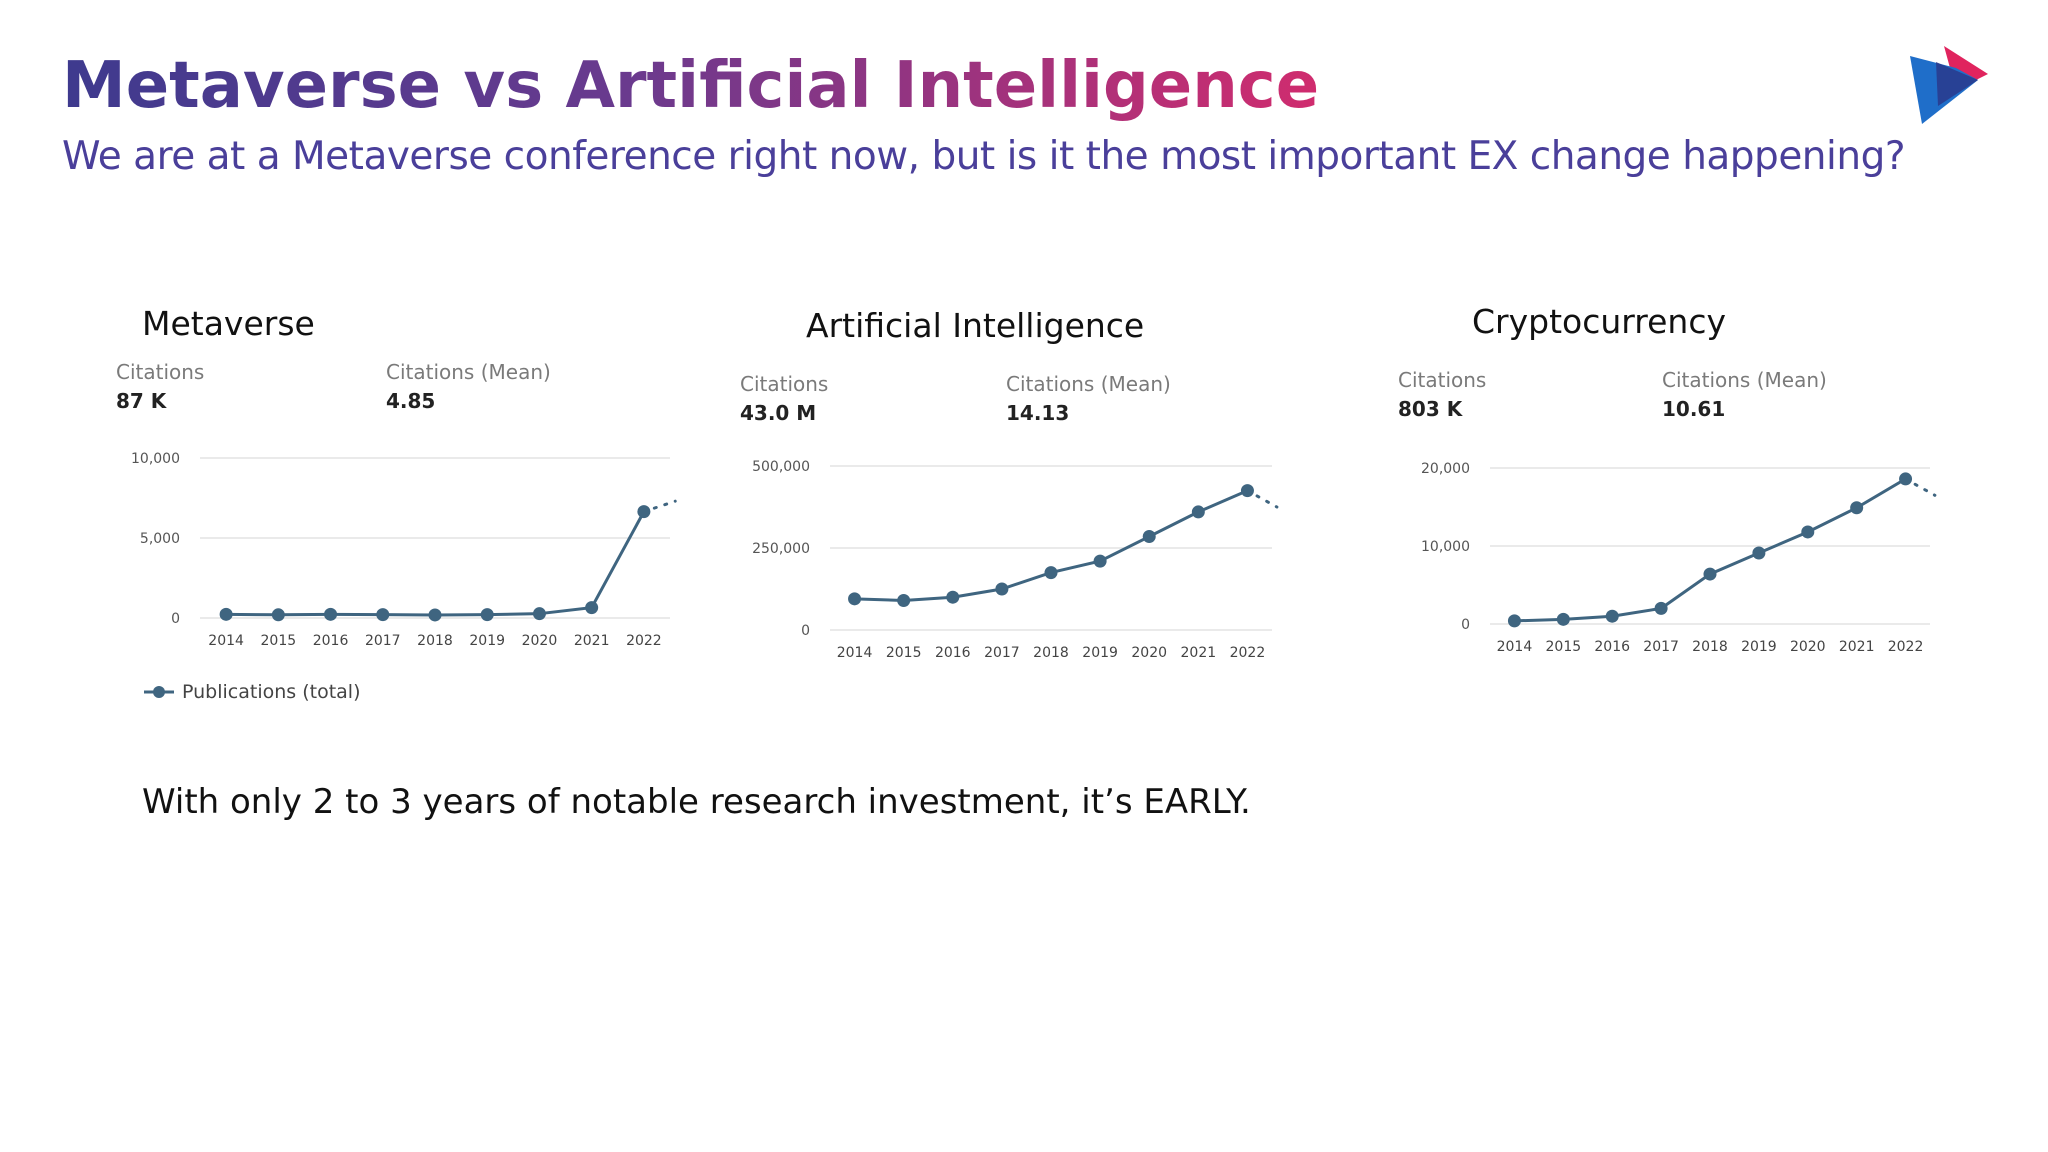 This screenshot has width=2048, height=1152. What do you see at coordinates (271, 692) in the screenshot?
I see `legend-label: Publications (total)` at bounding box center [271, 692].